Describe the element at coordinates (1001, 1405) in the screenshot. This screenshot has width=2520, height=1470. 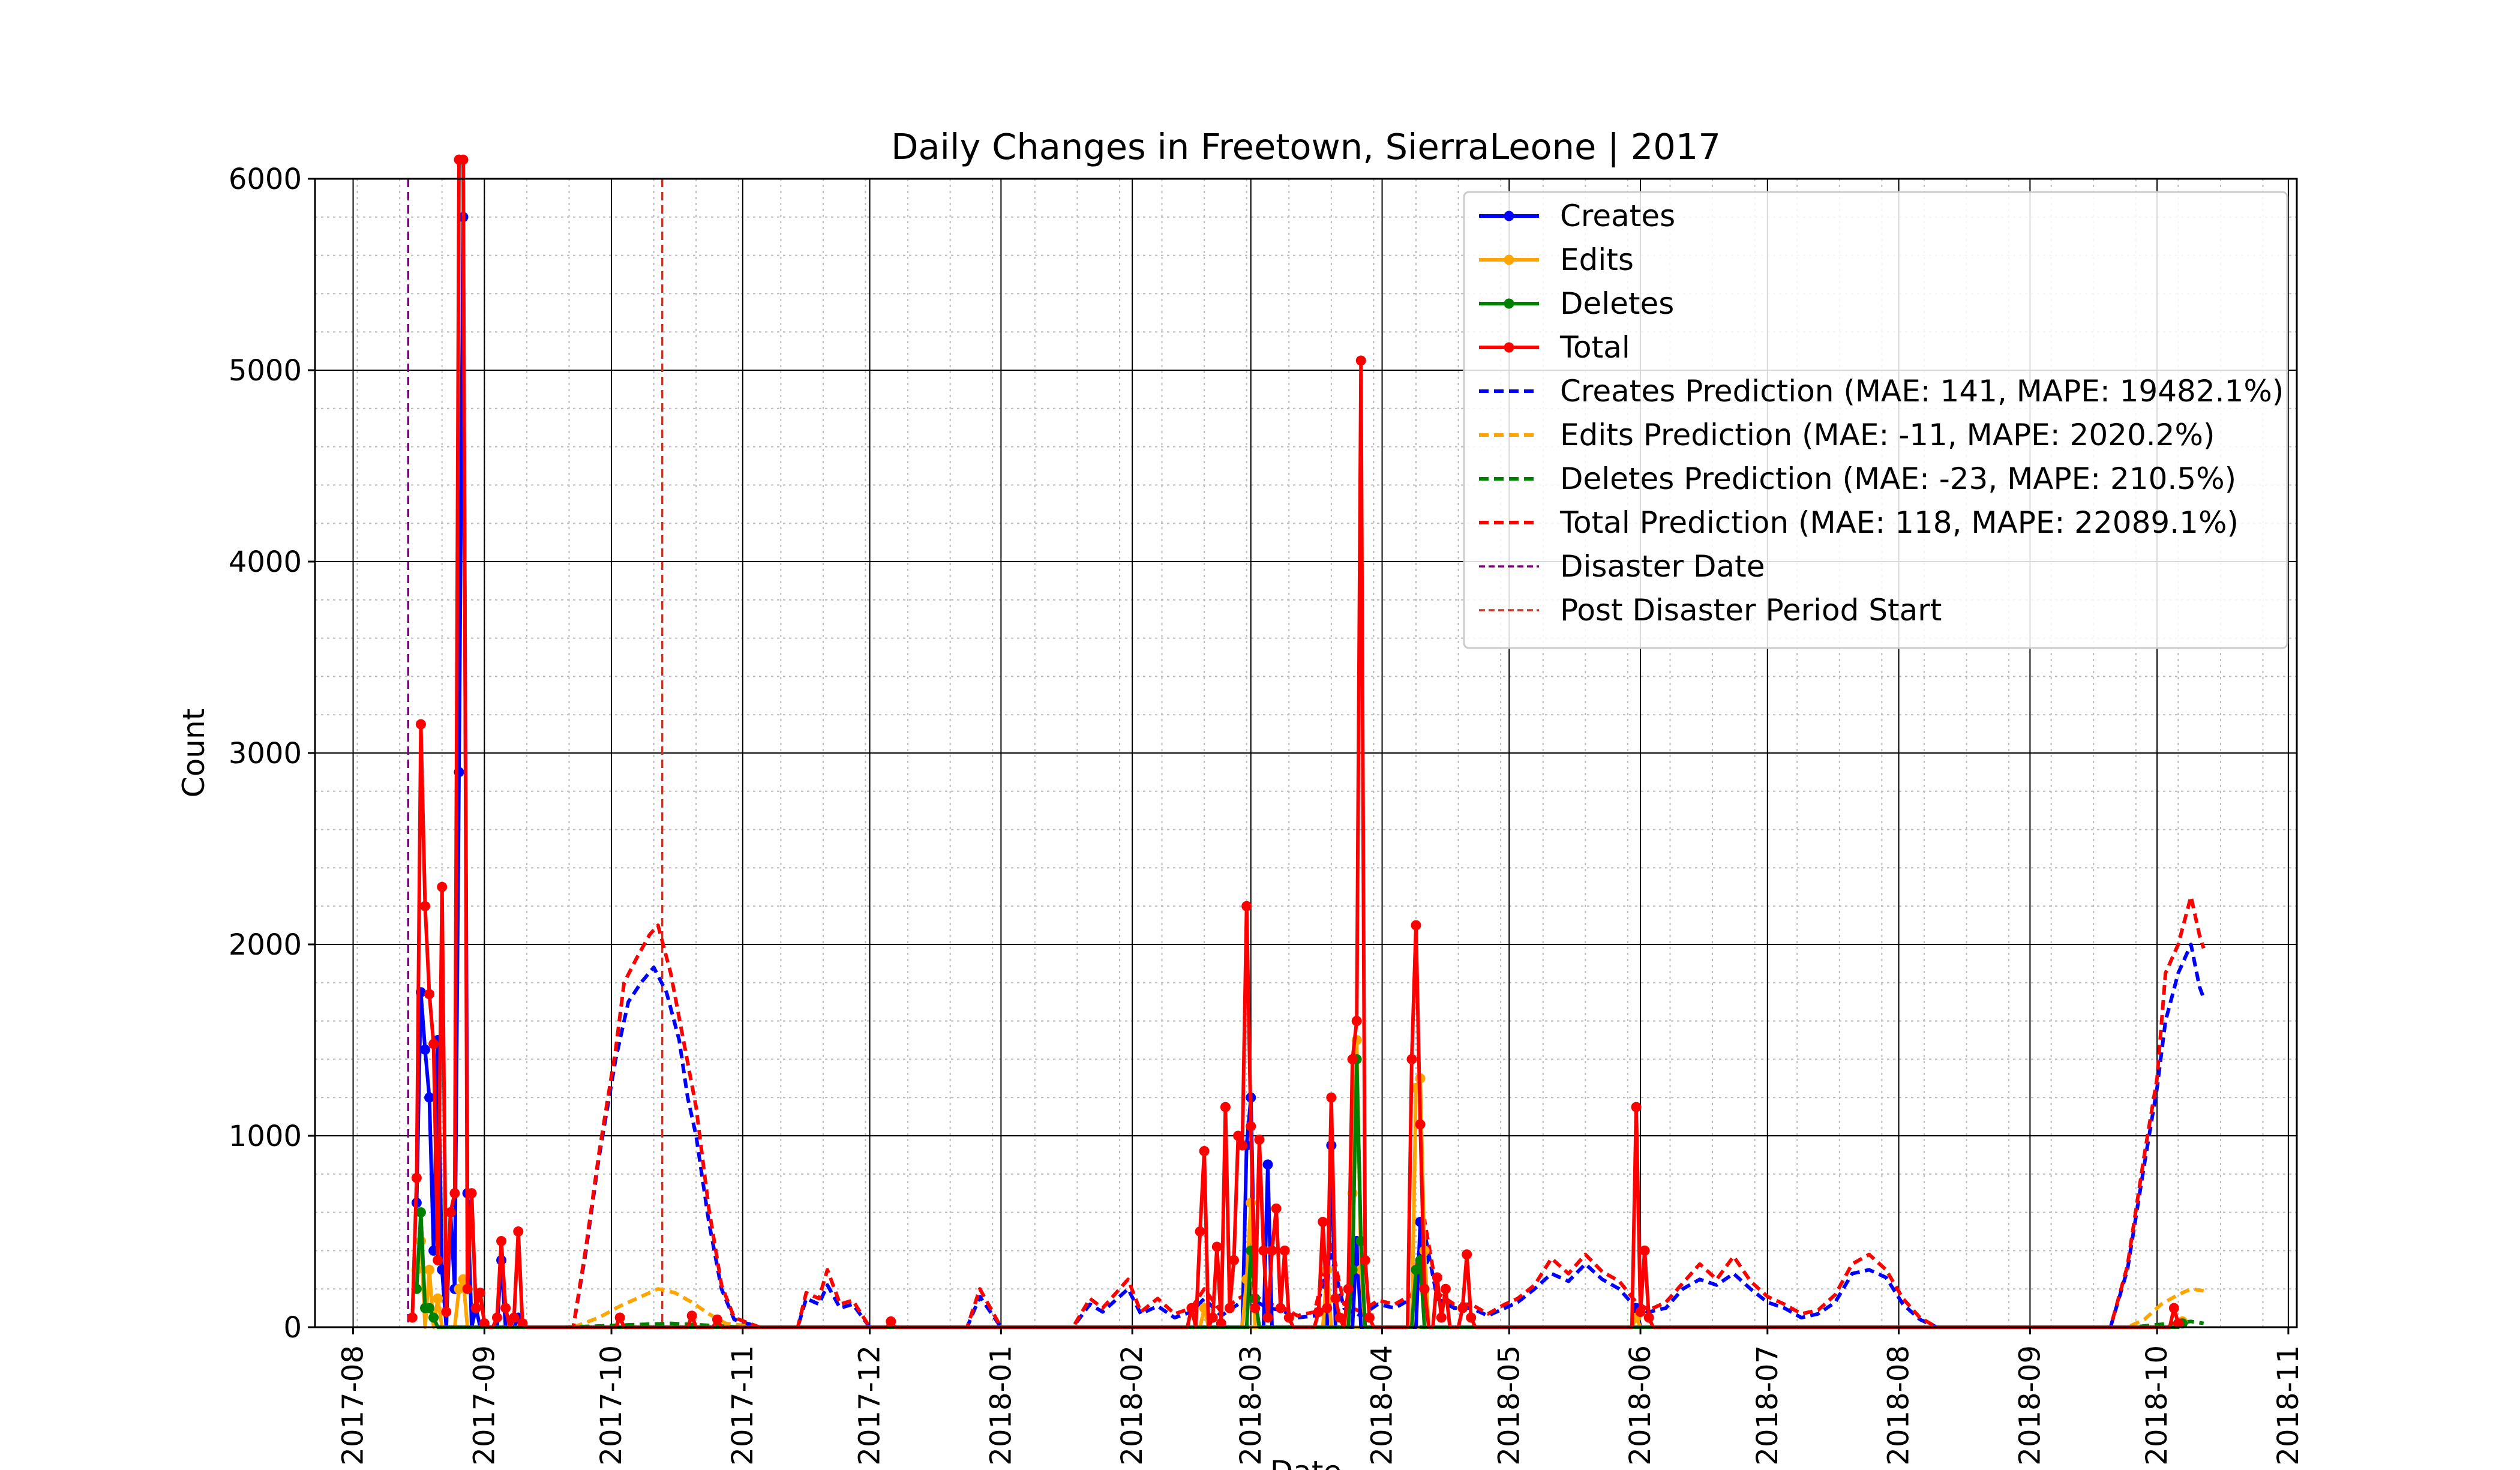
I see `x-tick-label: 2018-01` at that location.